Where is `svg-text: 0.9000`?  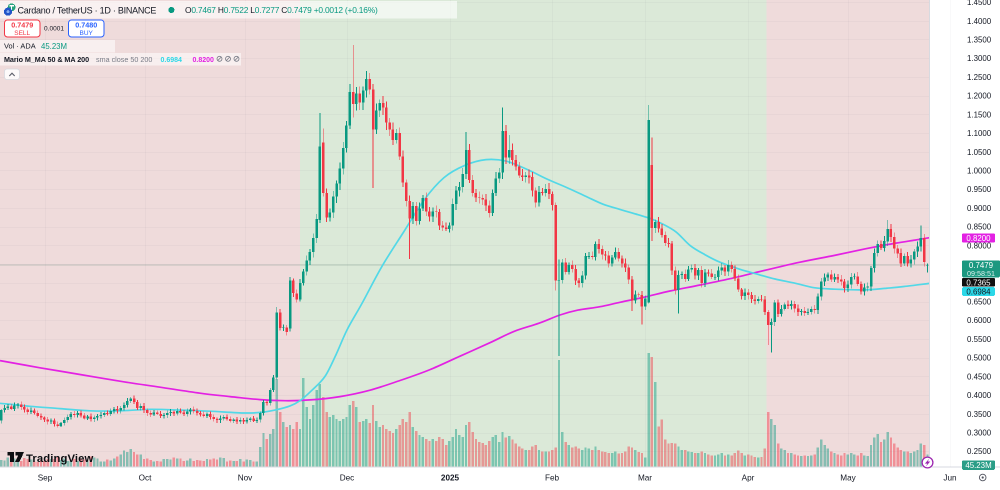 svg-text: 0.9000 is located at coordinates (979, 208).